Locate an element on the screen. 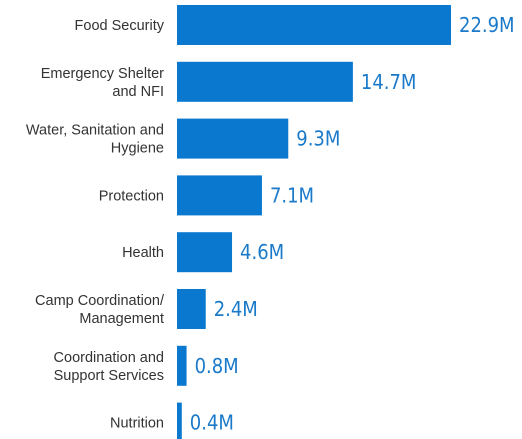 The width and height of the screenshot is (522, 439). bar-row: Water, Sanitation and Hygiene 9.3M is located at coordinates (183, 138).